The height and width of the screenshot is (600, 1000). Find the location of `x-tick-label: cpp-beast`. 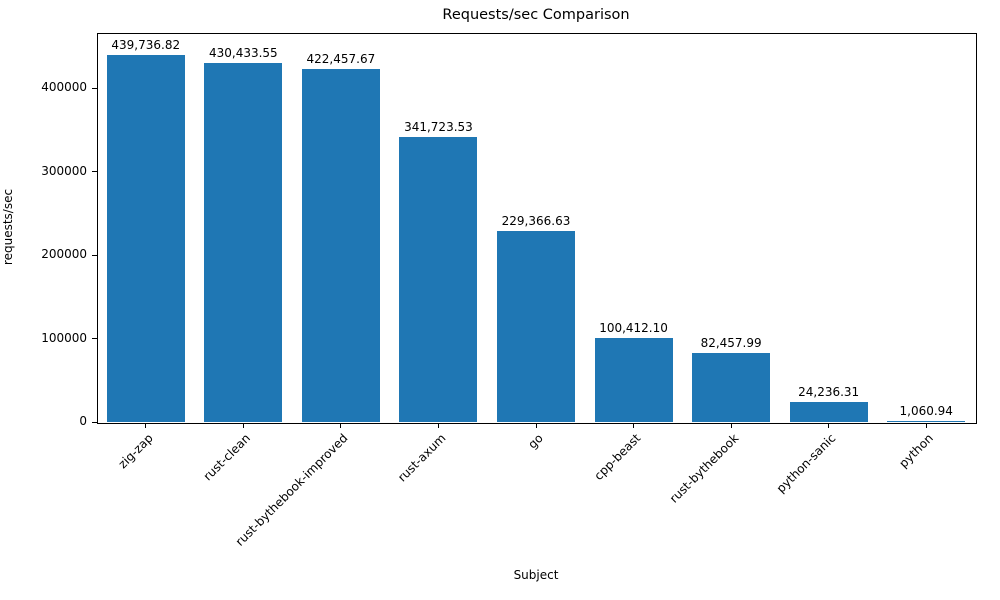

x-tick-label: cpp-beast is located at coordinates (617, 457).